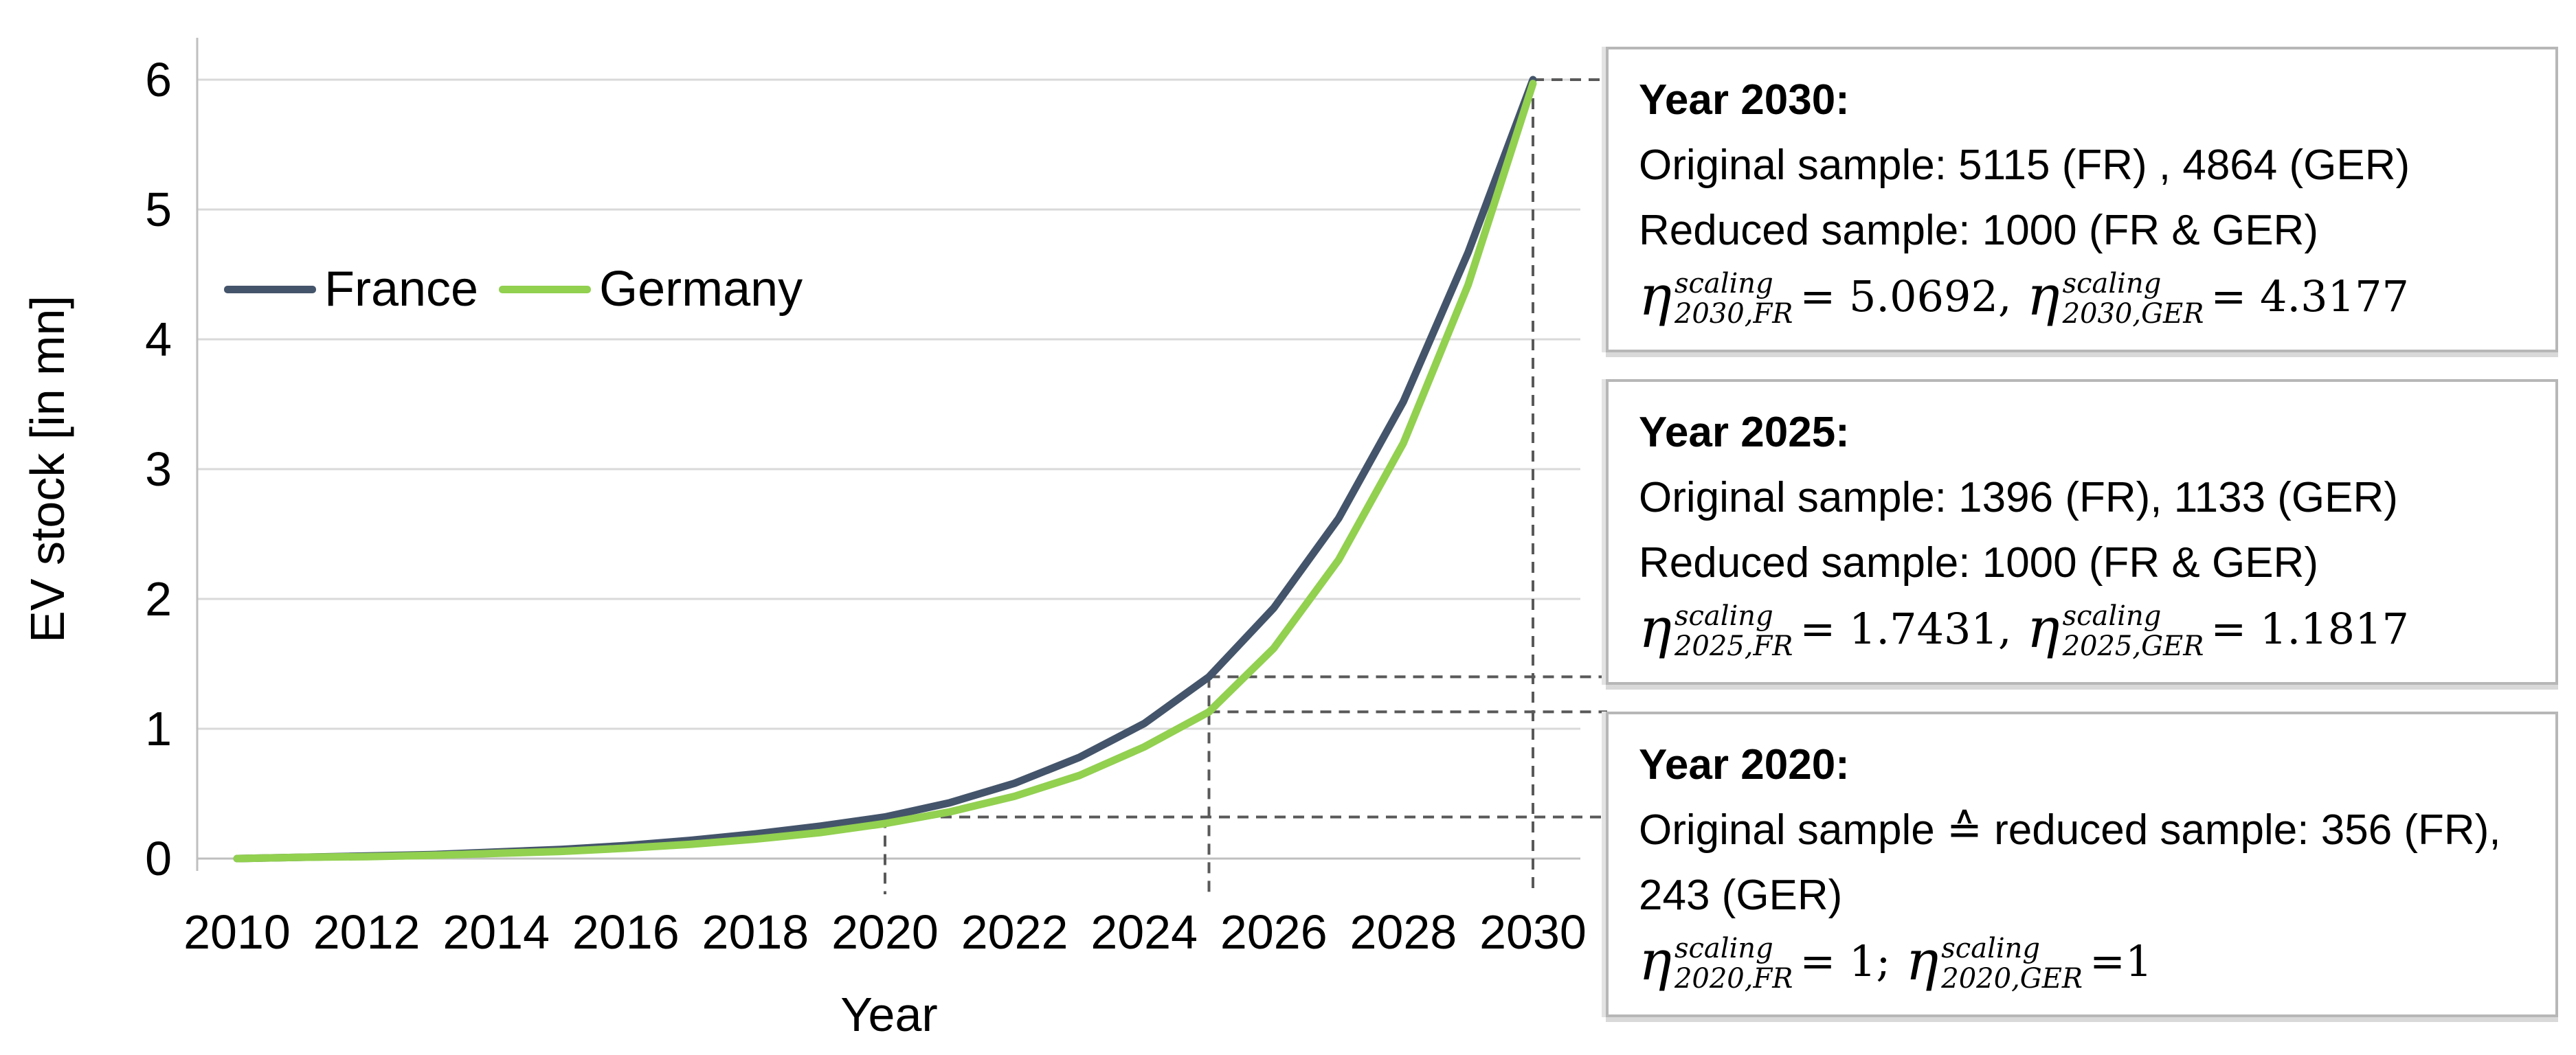  I want to click on eta-scripts: scaling 2030,GER, so click(2133, 299).